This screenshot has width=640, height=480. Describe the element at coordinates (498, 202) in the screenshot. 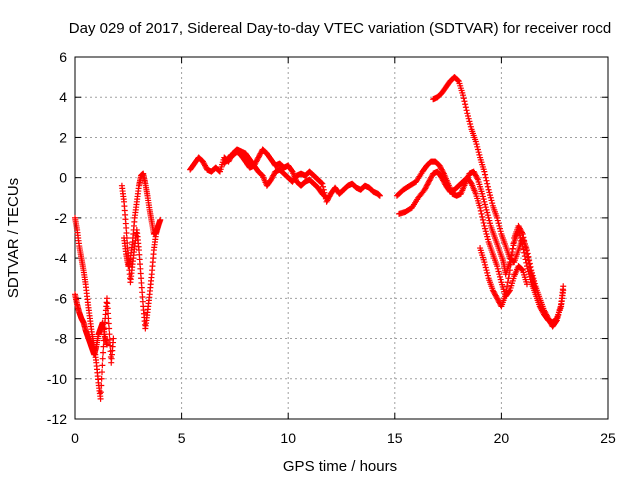

I see `series-track-i-late` at that location.